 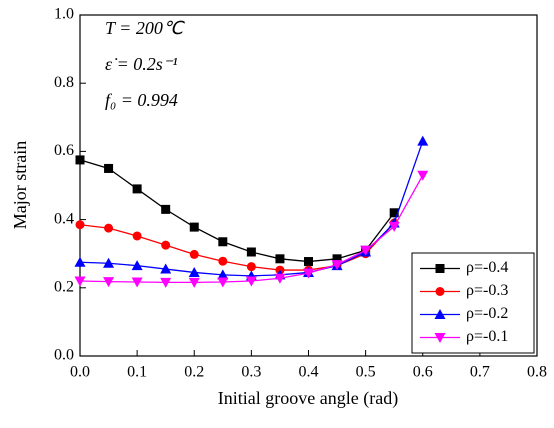 I want to click on annotation: ε̇ = 0.2s⁻¹, so click(x=141, y=64).